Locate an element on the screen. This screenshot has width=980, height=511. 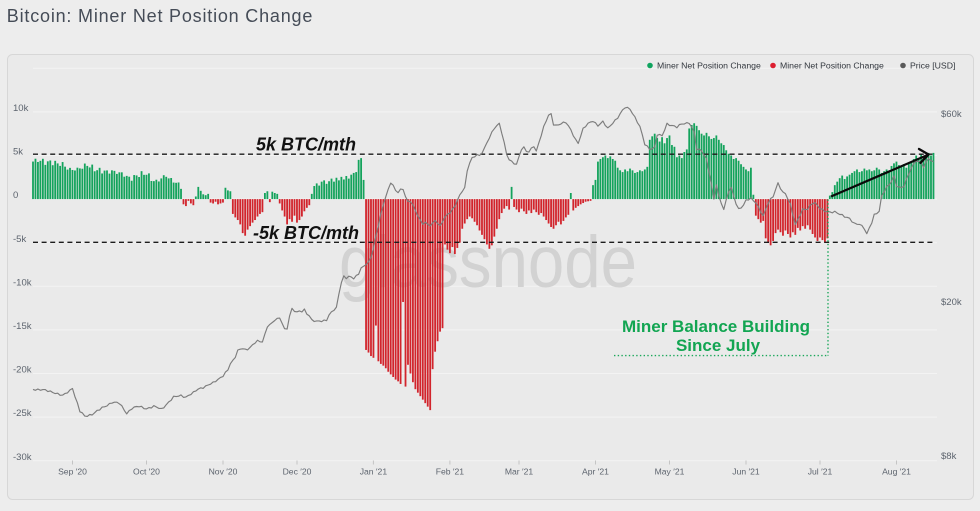
svg-text: Jul ′21 is located at coordinates (820, 472).